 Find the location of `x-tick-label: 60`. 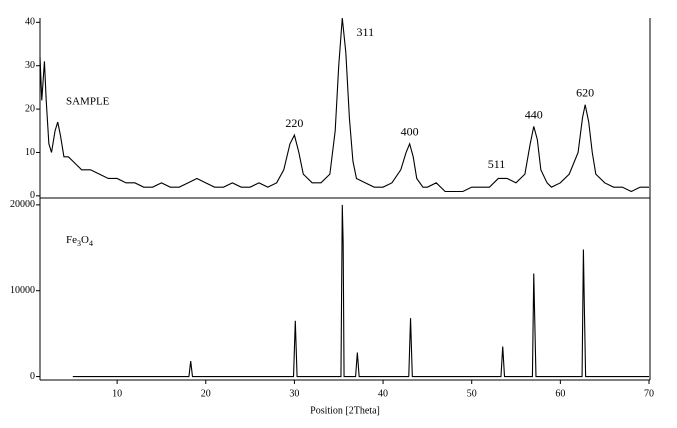

x-tick-label: 60 is located at coordinates (560, 393).